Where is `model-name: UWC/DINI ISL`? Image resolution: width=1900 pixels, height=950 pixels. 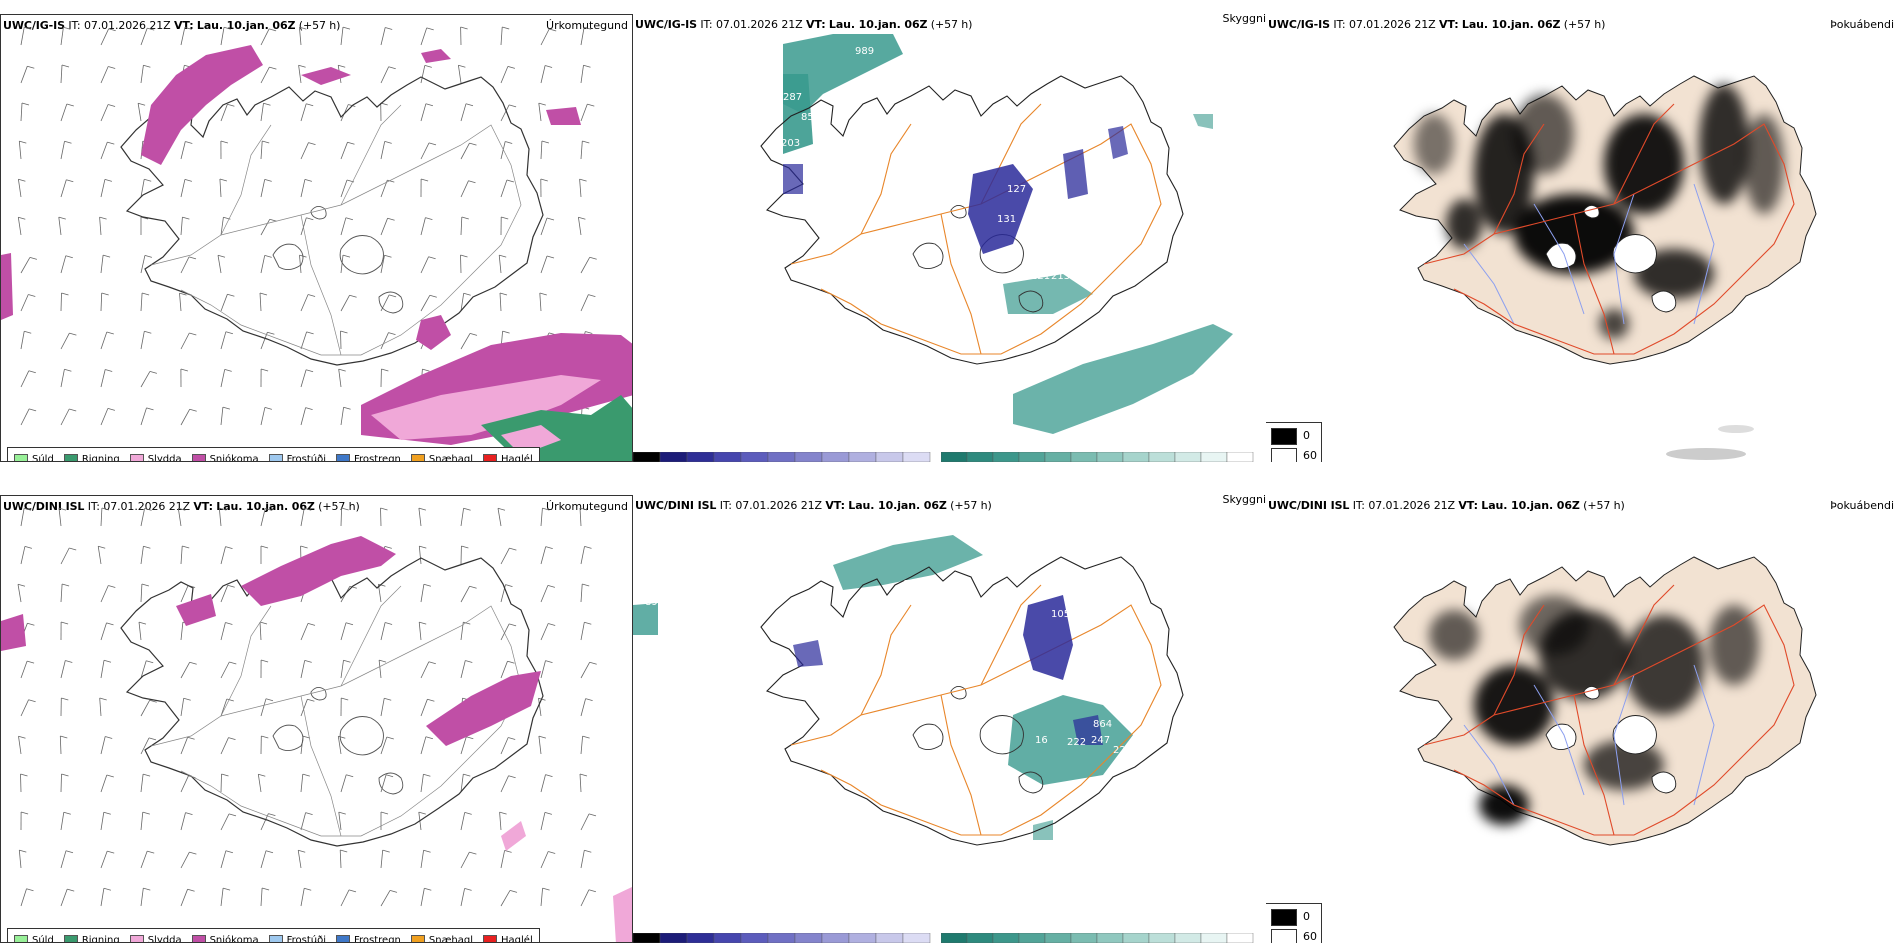
model-name: UWC/DINI ISL is located at coordinates (676, 505).